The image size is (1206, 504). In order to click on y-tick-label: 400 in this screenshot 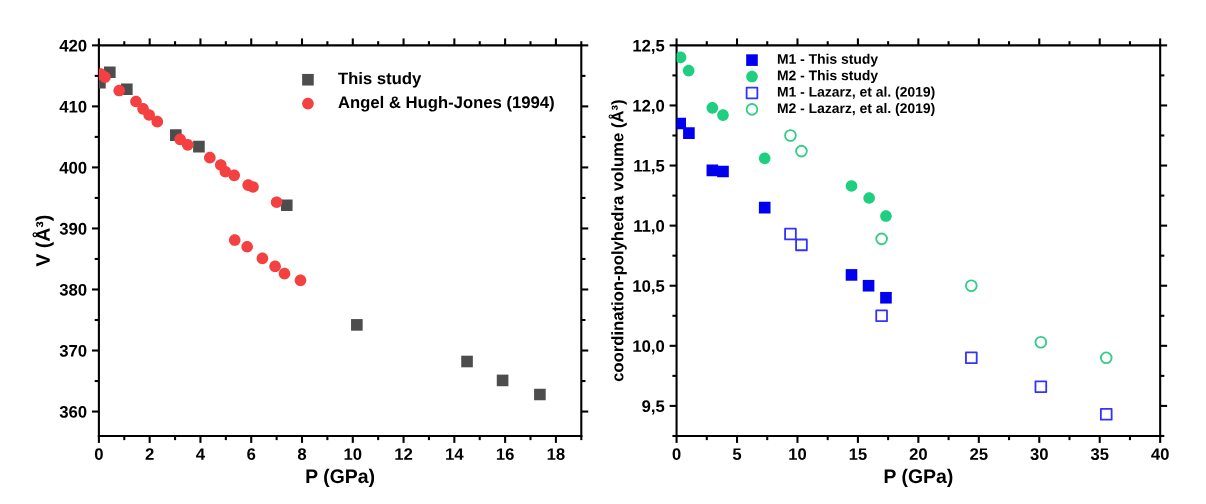, I will do `click(73, 167)`.